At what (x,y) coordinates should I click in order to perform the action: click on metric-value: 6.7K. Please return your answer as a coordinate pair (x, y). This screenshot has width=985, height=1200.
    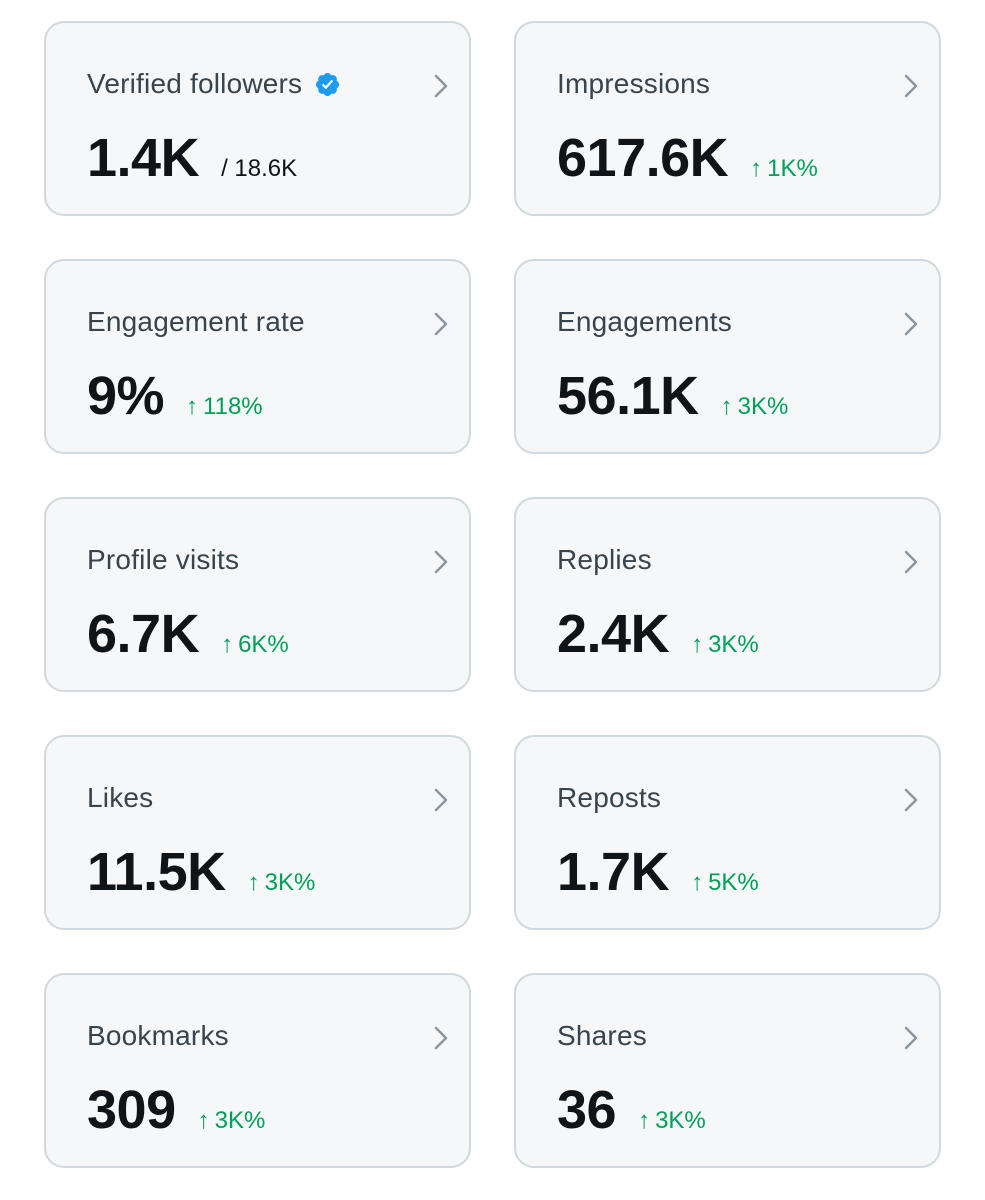
    Looking at the image, I should click on (143, 634).